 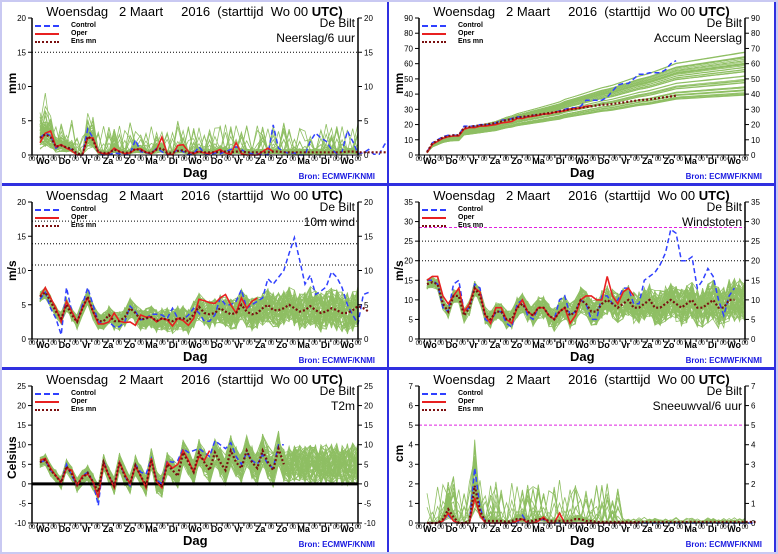 What do you see at coordinates (755, 64) in the screenshot?
I see `y-tick-label: 60` at bounding box center [755, 64].